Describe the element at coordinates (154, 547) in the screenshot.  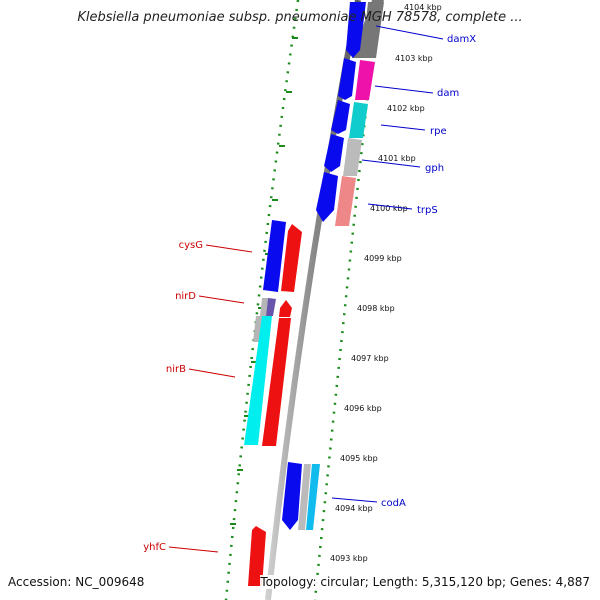
I see `gene-label-yhfC: yhfC` at that location.